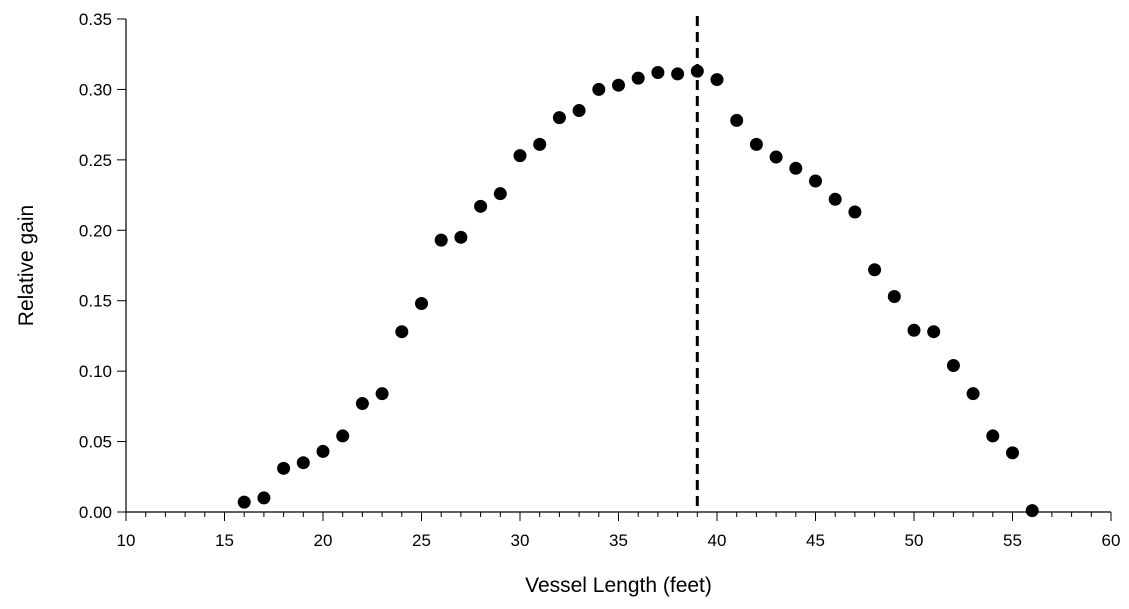 The image size is (1129, 609). Describe the element at coordinates (26, 265) in the screenshot. I see `y-axis-title: Relative gain` at that location.